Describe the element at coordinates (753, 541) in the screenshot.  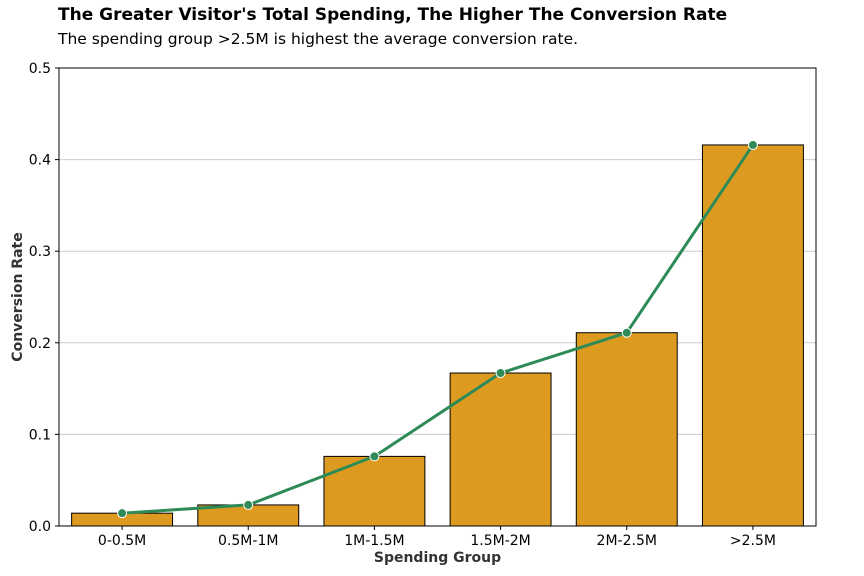
I see `x-tick-label: >2.5M` at that location.